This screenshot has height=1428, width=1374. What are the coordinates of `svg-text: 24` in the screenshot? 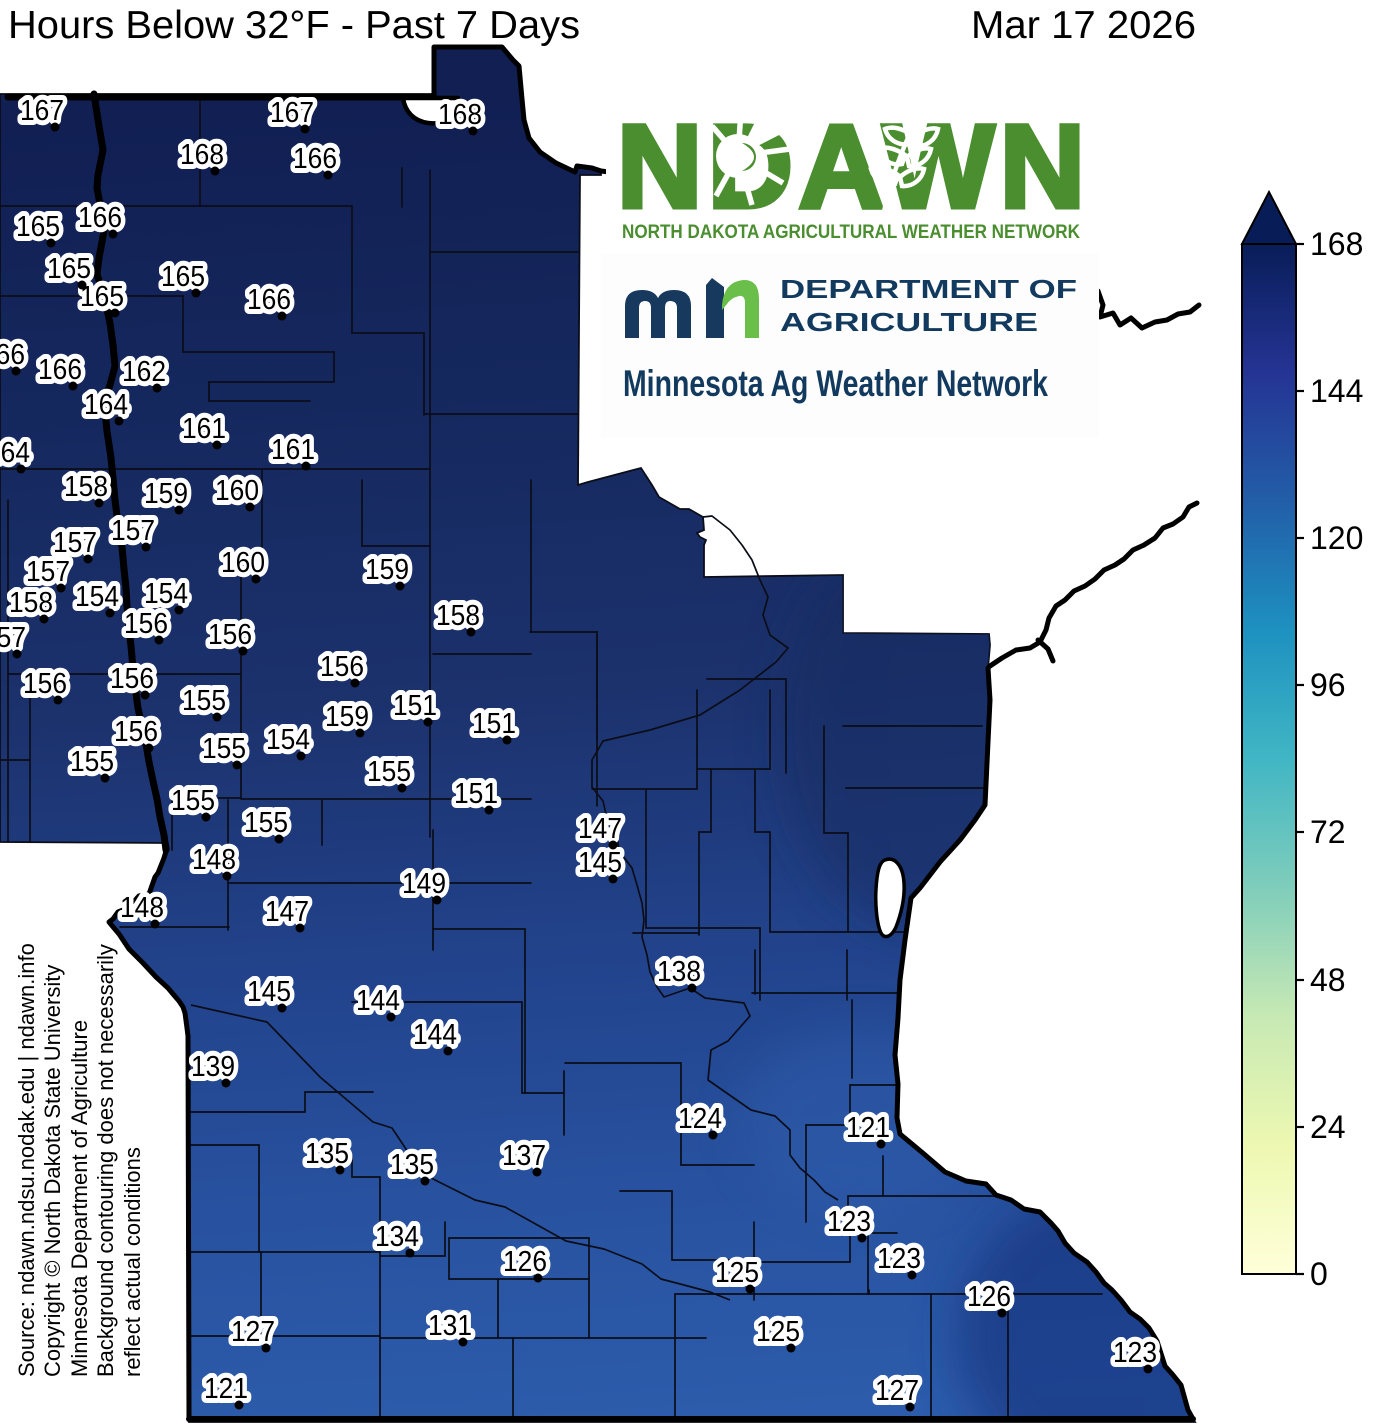 It's located at (1328, 1127).